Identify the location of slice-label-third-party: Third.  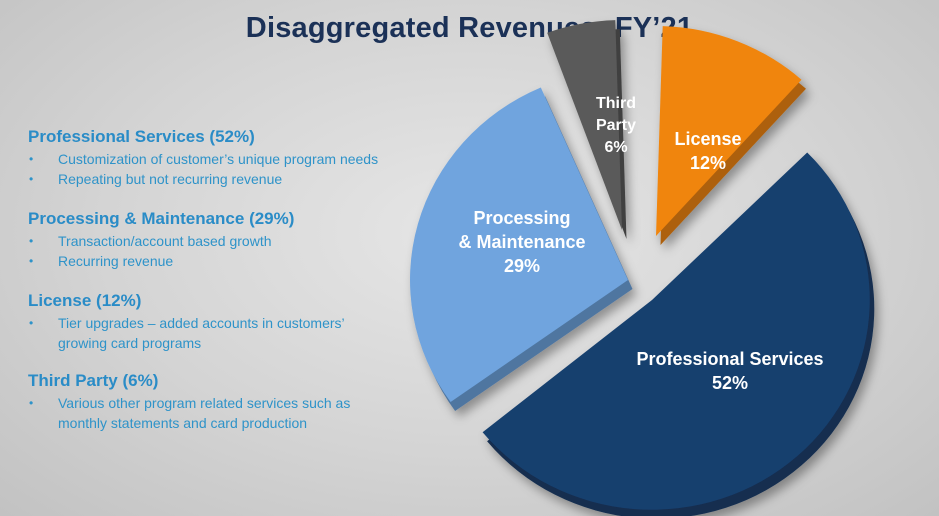
(616, 103).